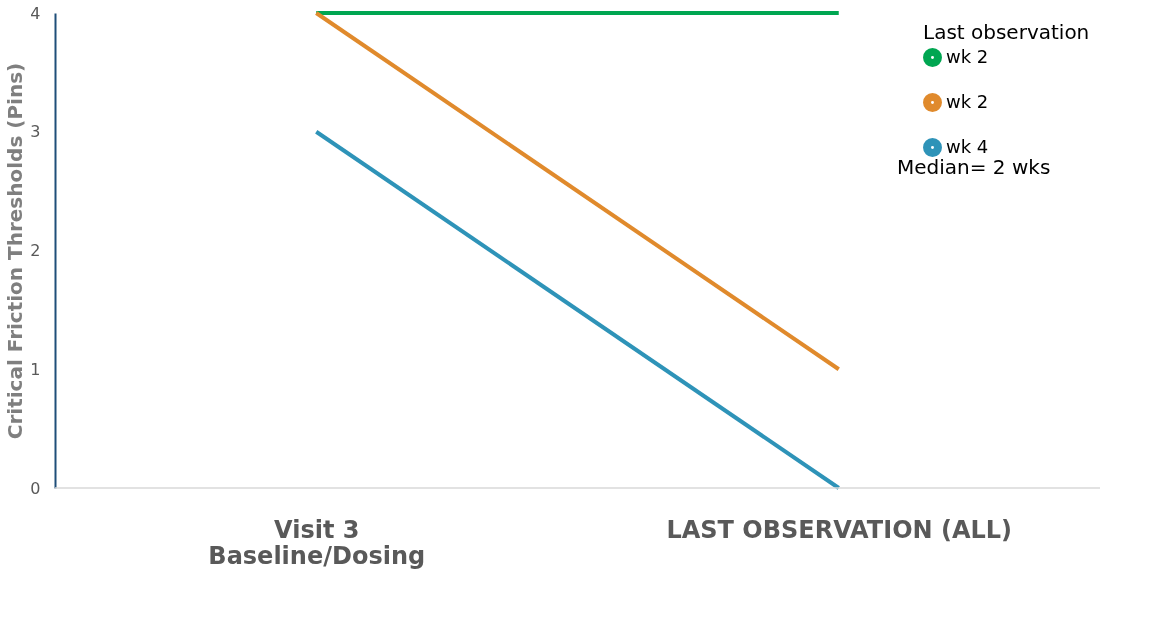  Describe the element at coordinates (35, 132) in the screenshot. I see `y-tick-label: 3` at that location.